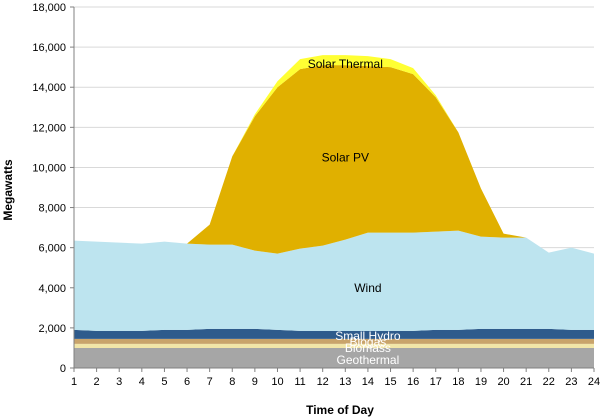 Image resolution: width=604 pixels, height=419 pixels. I want to click on x-tick-label: 2, so click(97, 382).